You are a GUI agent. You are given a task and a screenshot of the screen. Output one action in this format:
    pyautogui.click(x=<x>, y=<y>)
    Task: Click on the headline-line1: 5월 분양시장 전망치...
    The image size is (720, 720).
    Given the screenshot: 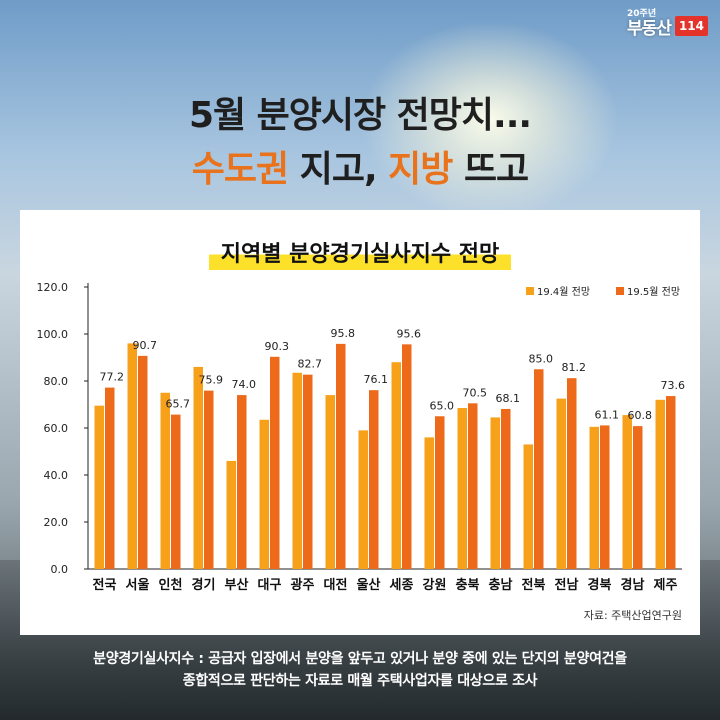 What is the action you would take?
    pyautogui.click(x=360, y=115)
    